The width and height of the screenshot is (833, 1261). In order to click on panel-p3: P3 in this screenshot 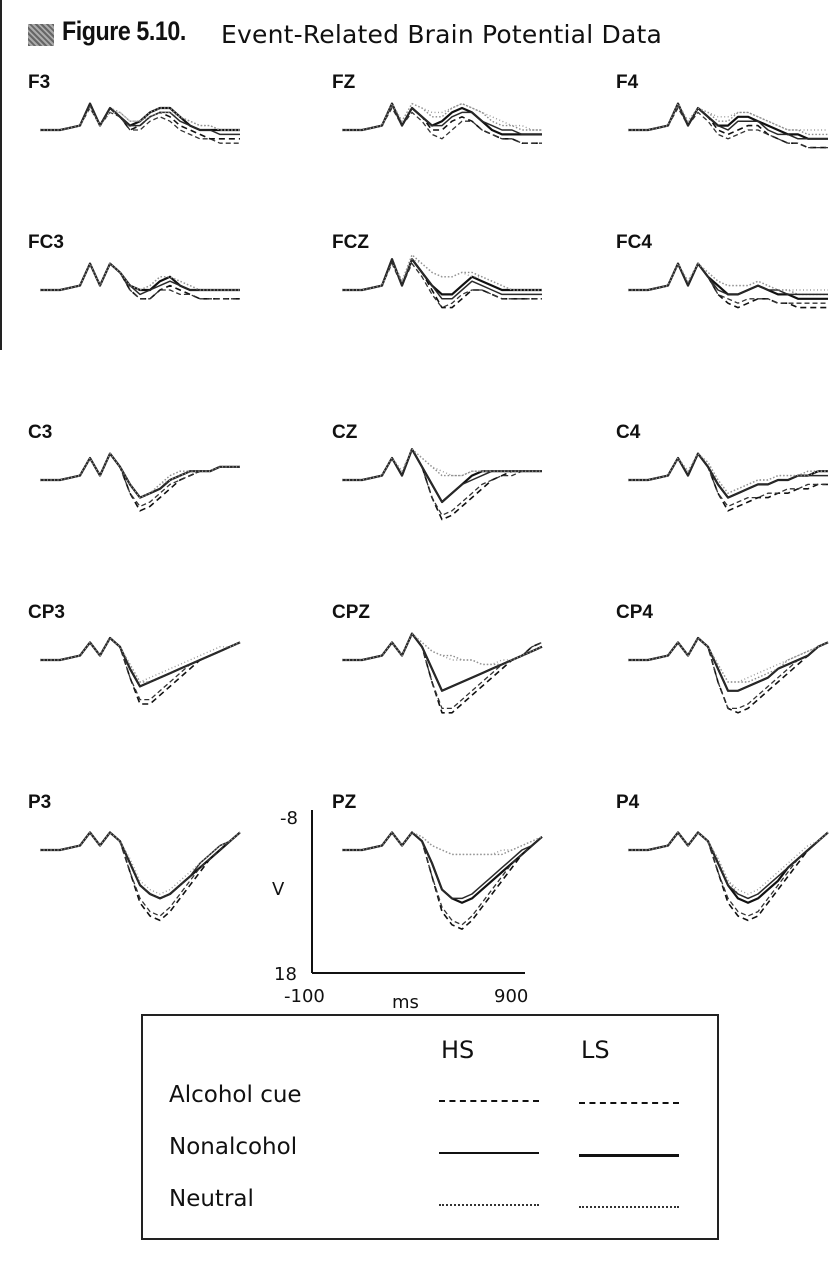, I will do `click(134, 857)`.